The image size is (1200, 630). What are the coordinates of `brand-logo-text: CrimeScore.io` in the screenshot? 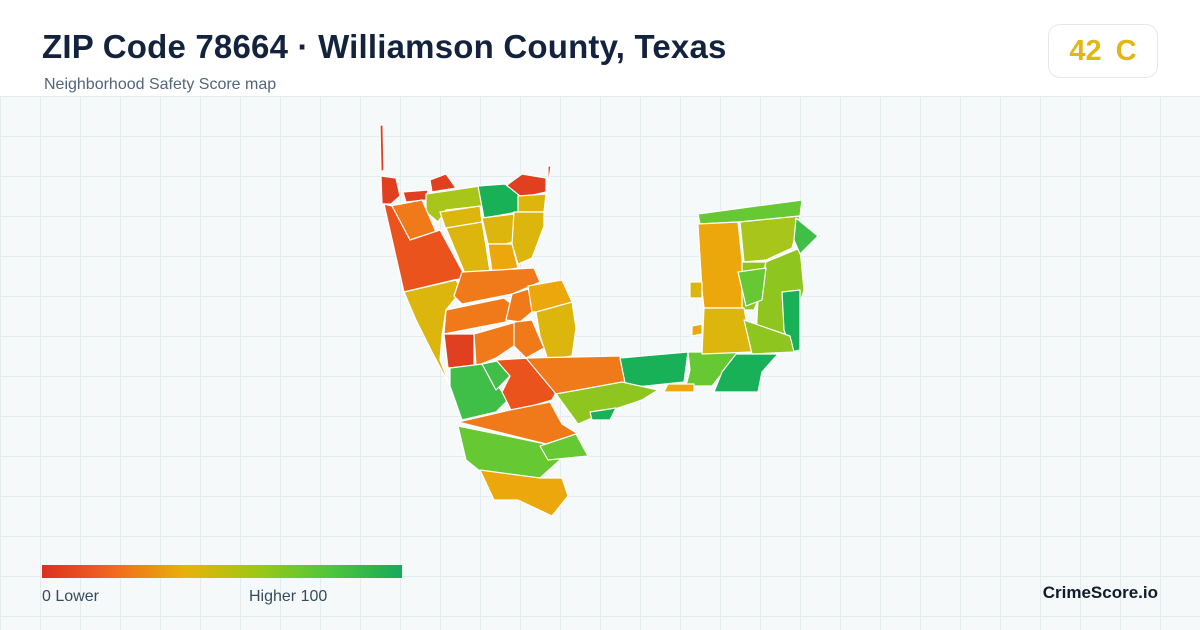 It's located at (1100, 592).